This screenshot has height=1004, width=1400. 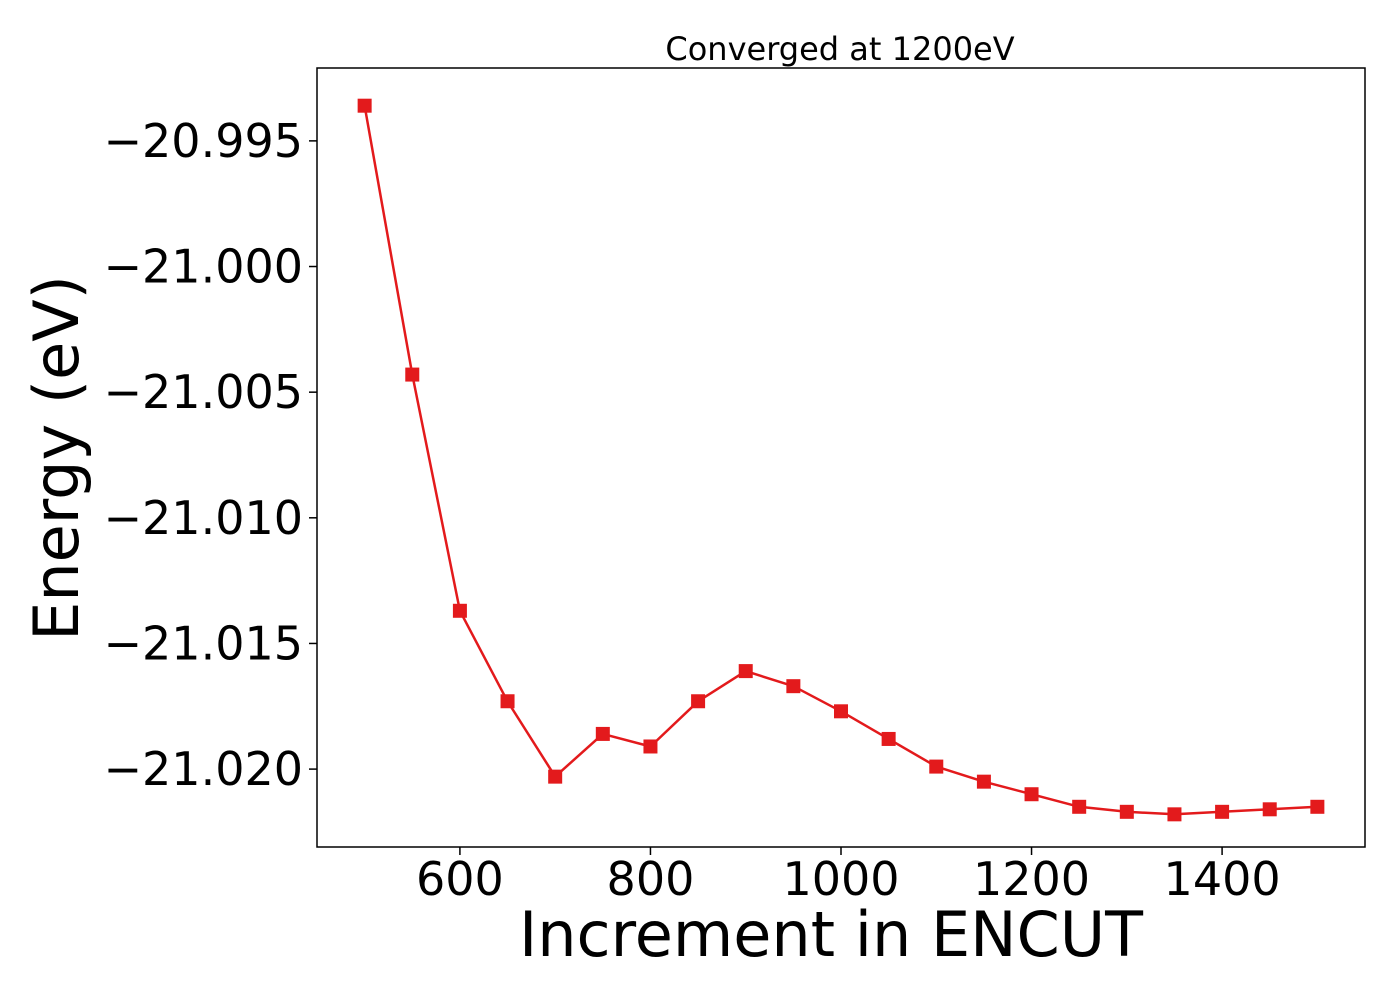 What do you see at coordinates (831, 934) in the screenshot?
I see `x-axis-label: Increment in ENCUT` at bounding box center [831, 934].